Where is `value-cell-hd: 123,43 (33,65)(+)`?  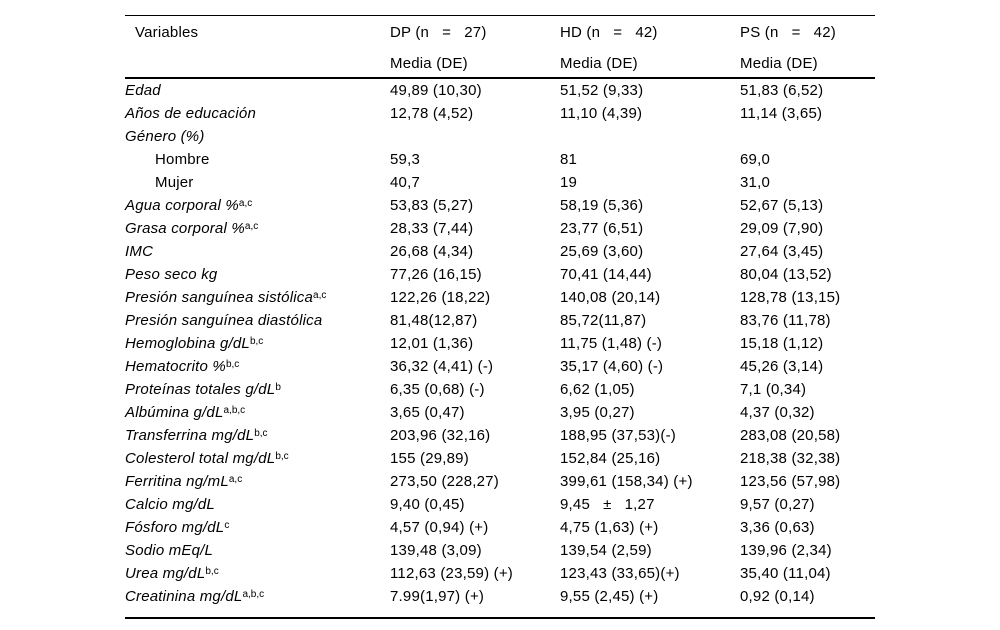
value-cell-hd: 123,43 (33,65)(+) is located at coordinates (650, 573).